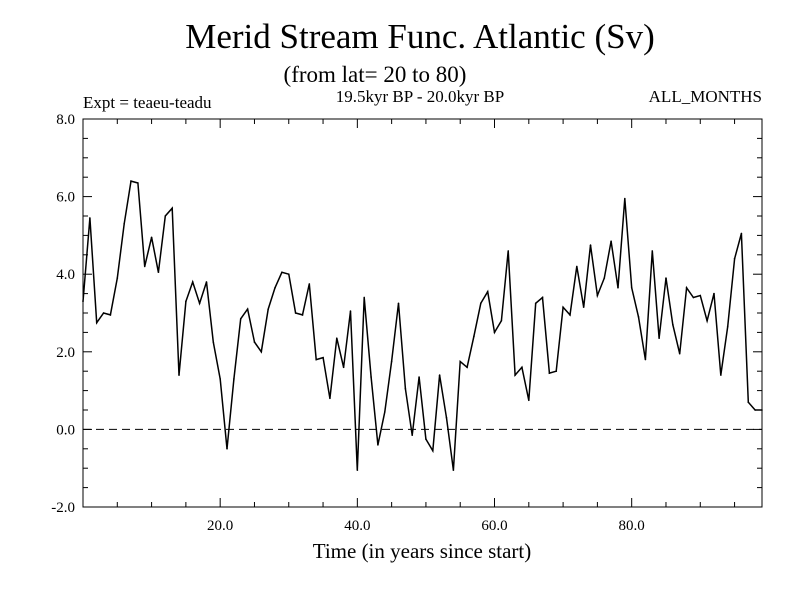  What do you see at coordinates (375, 74) in the screenshot?
I see `chart-subtitle: (from lat= 20 to 80)` at bounding box center [375, 74].